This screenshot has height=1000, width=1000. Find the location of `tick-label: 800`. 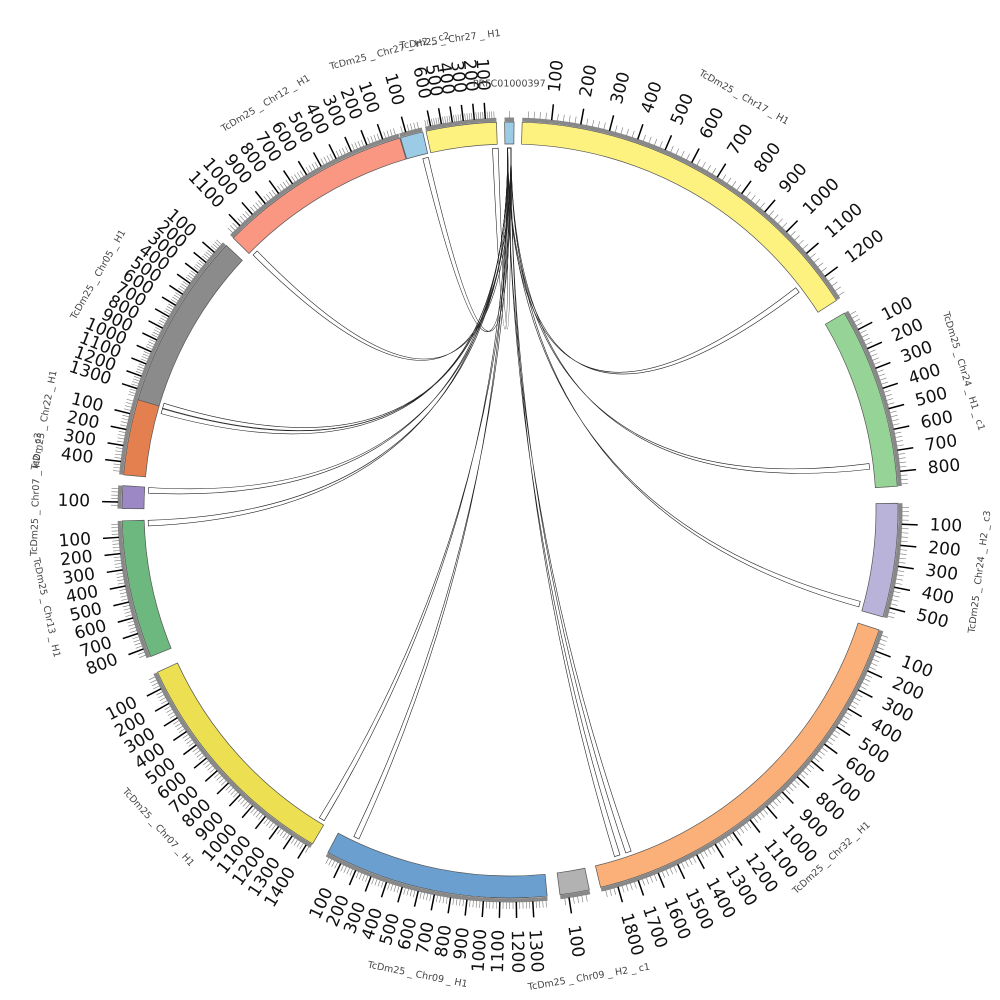

tick-label: 800 is located at coordinates (444, 941).